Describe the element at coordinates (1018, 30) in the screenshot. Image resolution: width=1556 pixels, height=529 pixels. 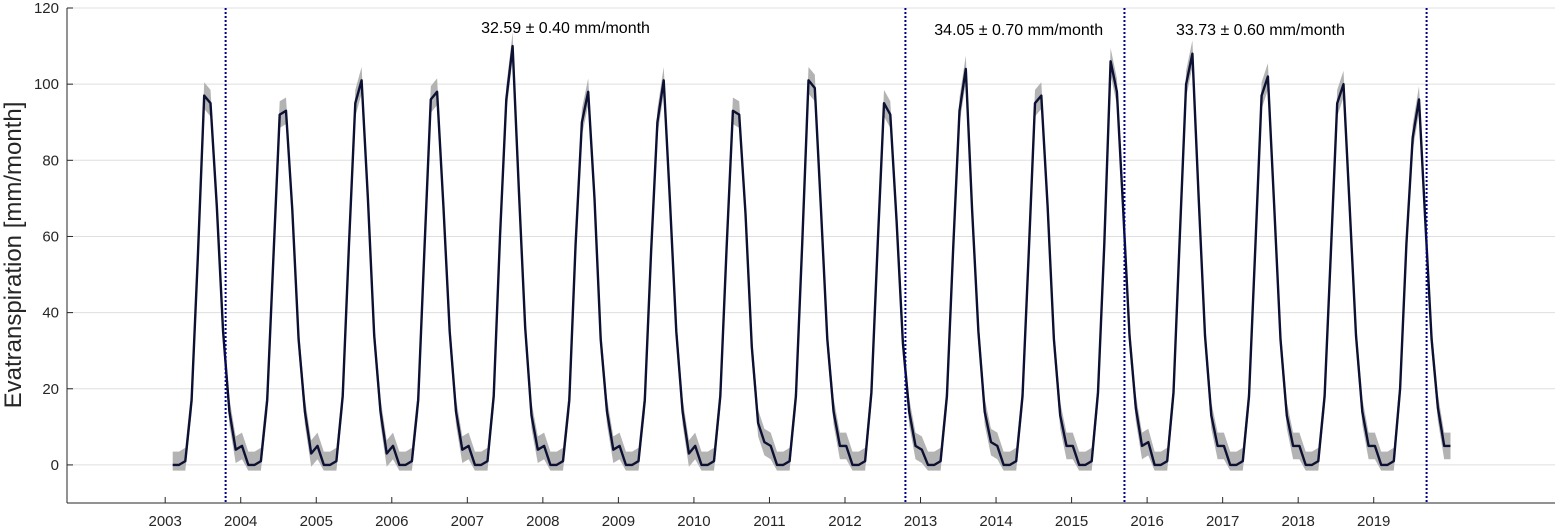
I see `trend-annotation: 34.05 ± 0.70 mm/month` at that location.